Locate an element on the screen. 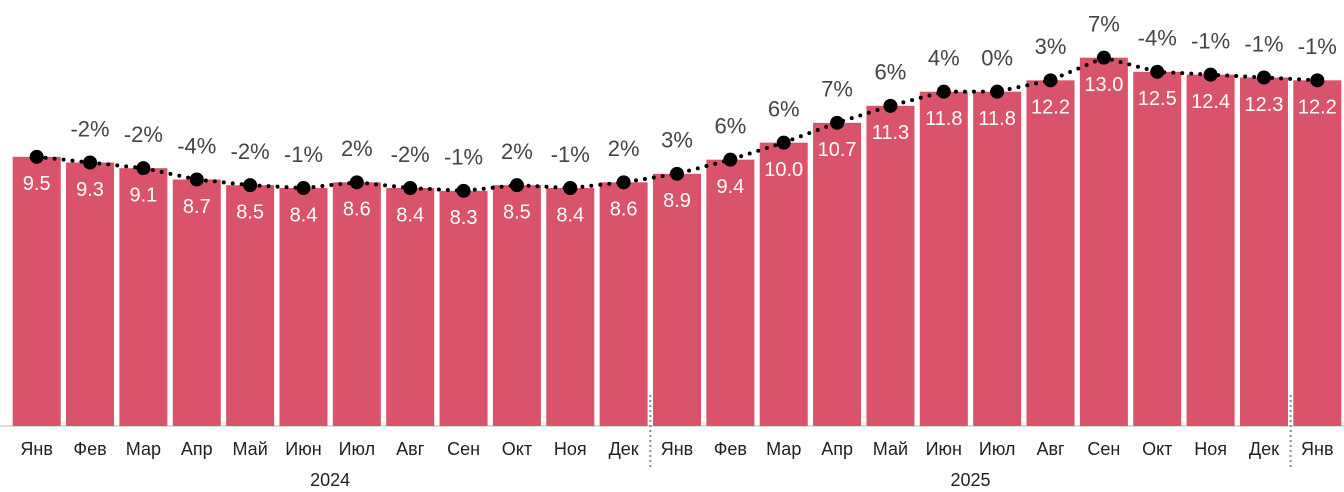 The width and height of the screenshot is (1344, 492). group-label: 2025 is located at coordinates (970, 480).